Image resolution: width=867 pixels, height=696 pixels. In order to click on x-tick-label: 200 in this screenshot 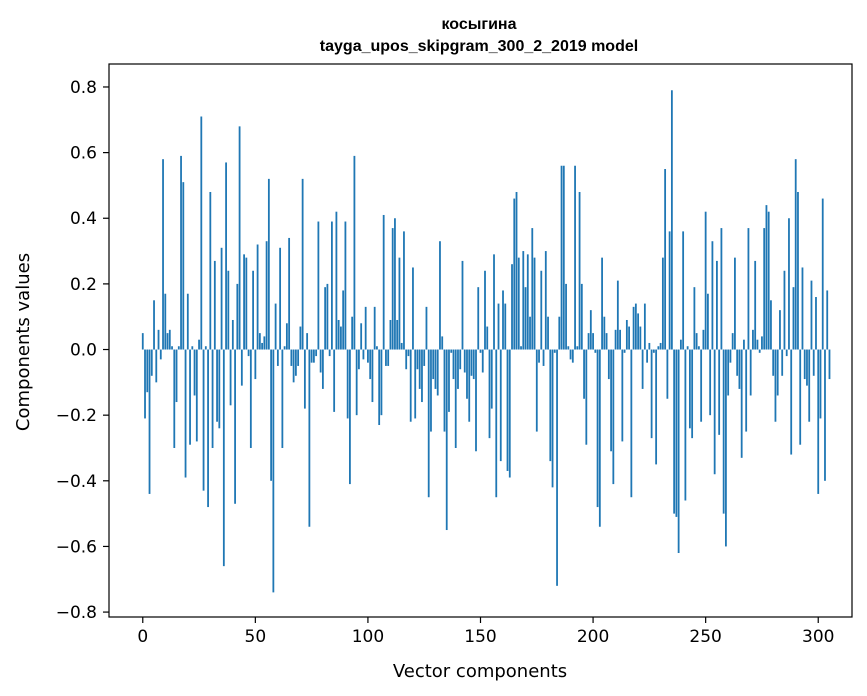, I will do `click(593, 637)`.